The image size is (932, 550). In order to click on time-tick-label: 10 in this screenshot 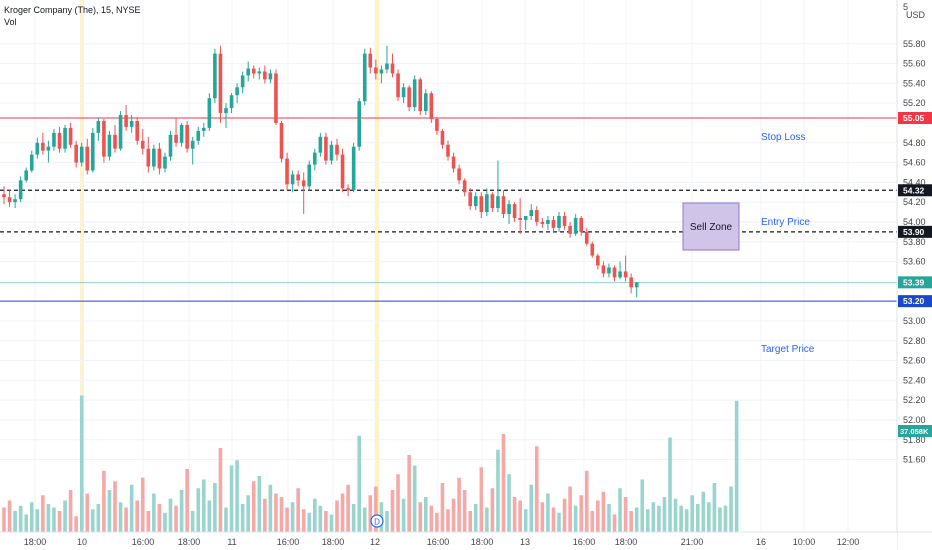, I will do `click(82, 542)`.